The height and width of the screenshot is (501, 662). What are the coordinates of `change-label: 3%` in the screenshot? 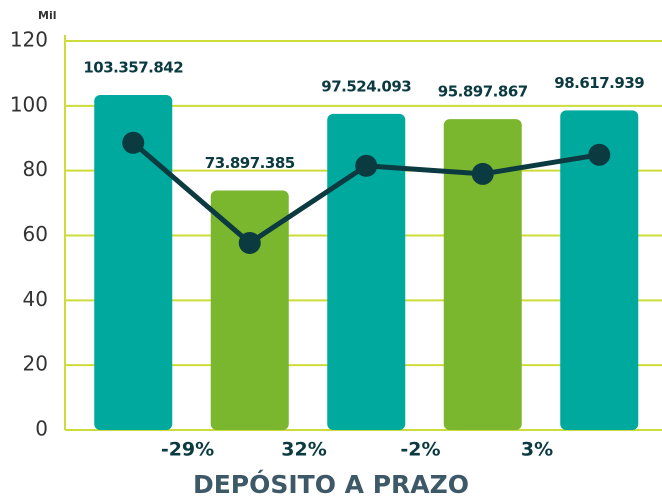 It's located at (537, 450).